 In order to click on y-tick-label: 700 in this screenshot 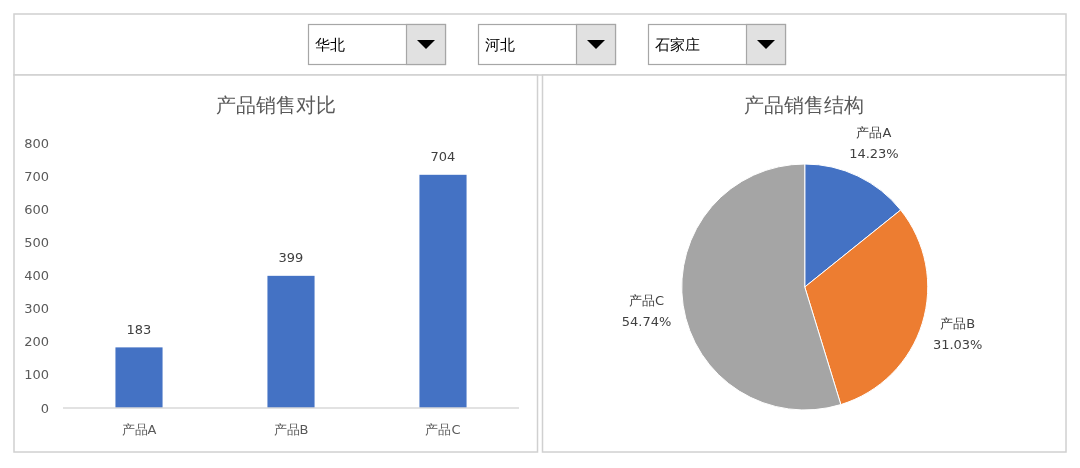, I will do `click(36, 176)`.